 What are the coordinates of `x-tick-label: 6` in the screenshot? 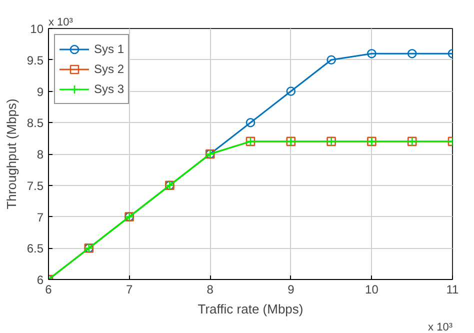 It's located at (48, 289).